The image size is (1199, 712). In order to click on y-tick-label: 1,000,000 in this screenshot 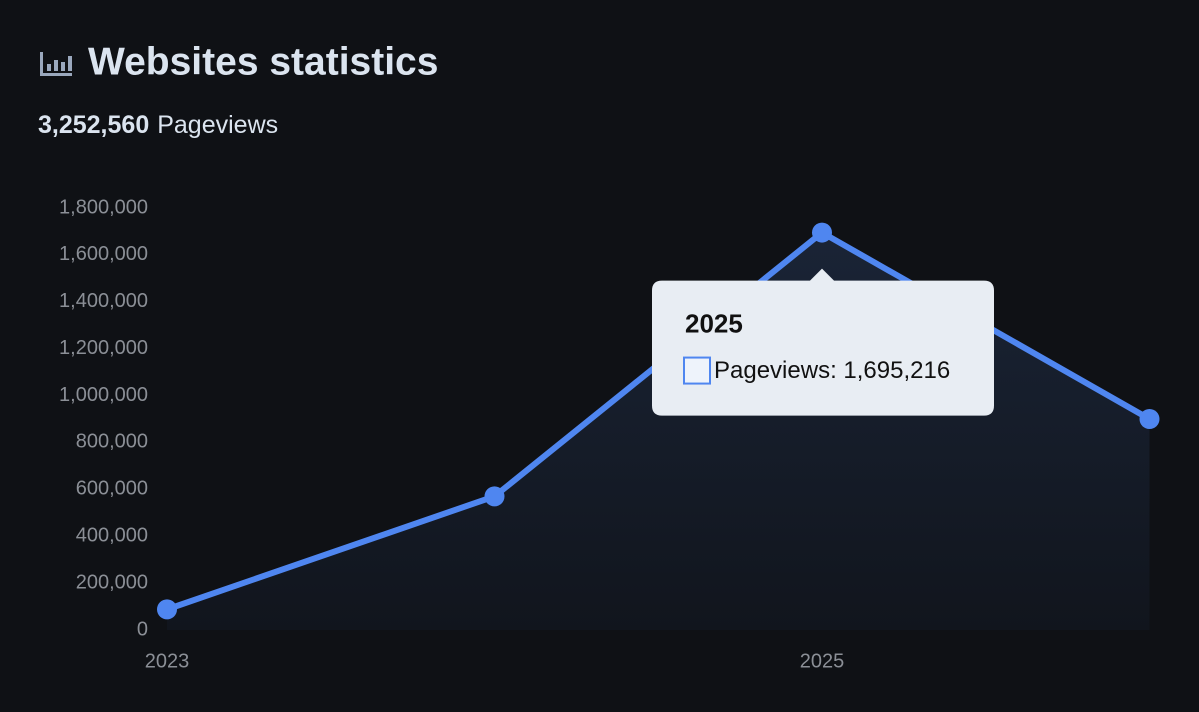, I will do `click(103, 395)`.